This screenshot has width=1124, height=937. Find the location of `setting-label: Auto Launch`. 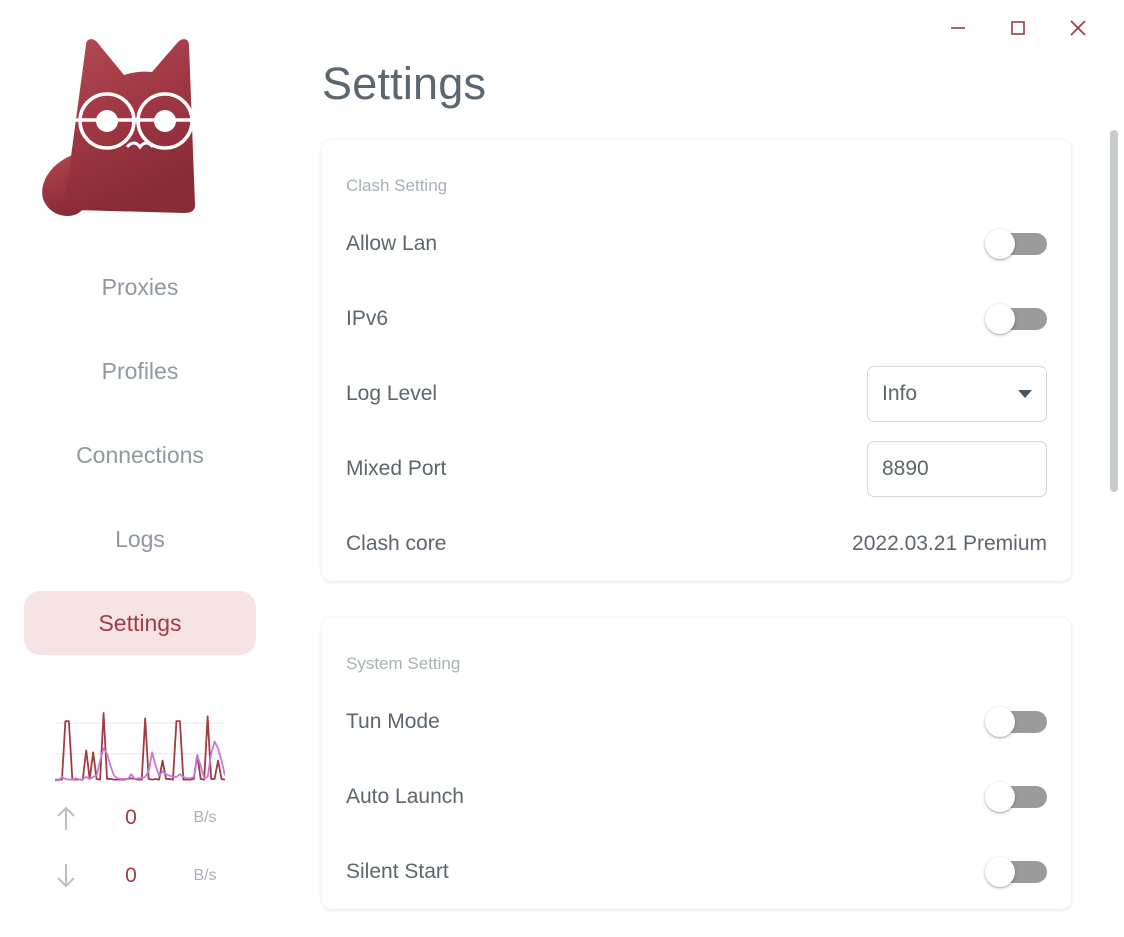

setting-label: Auto Launch is located at coordinates (405, 796).